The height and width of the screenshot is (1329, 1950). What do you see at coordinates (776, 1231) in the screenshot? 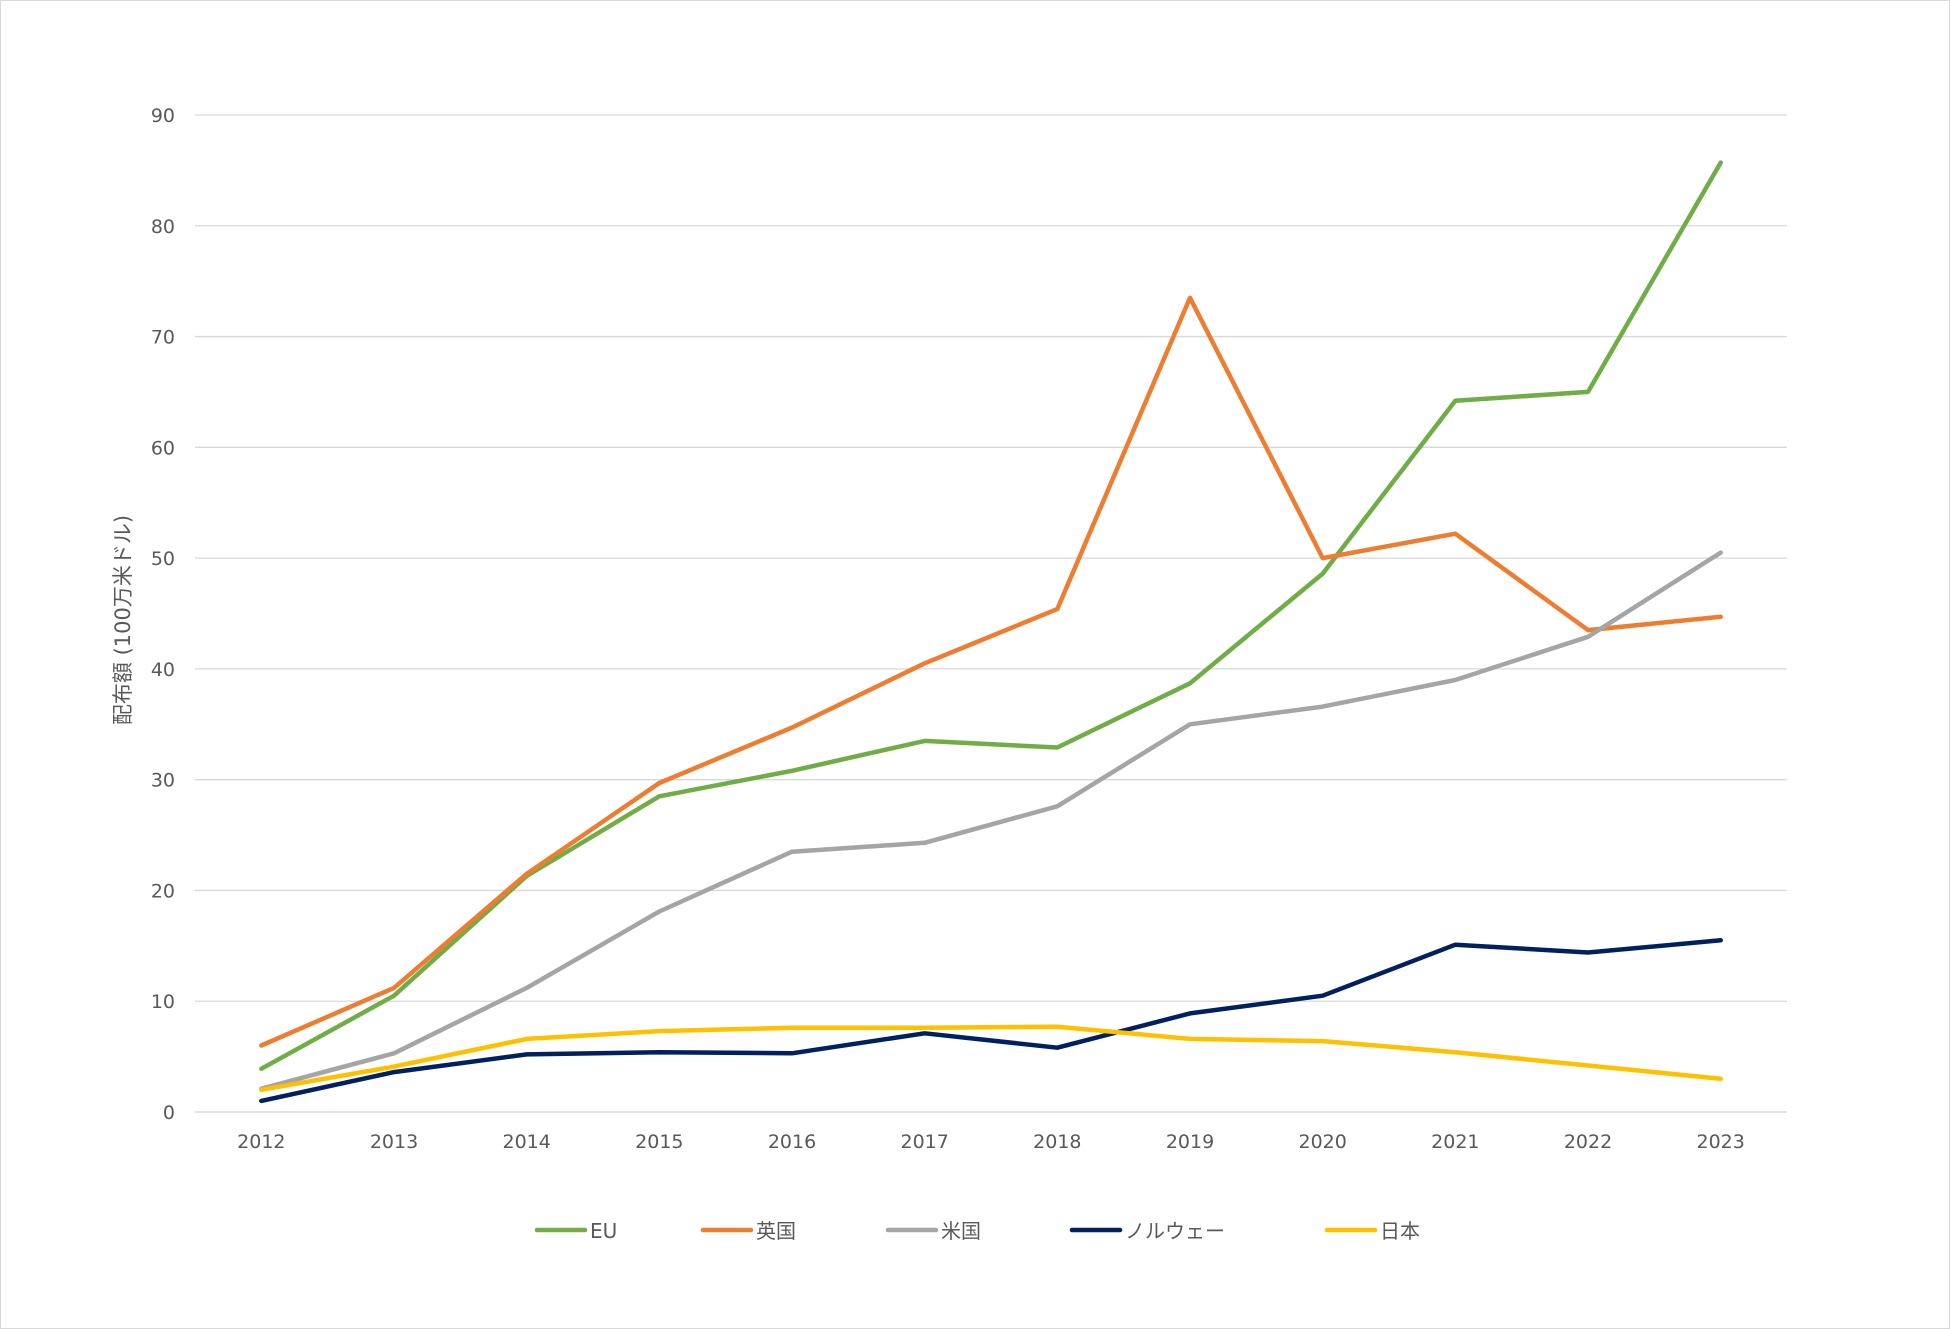
I see `legend-label-1: 英国` at bounding box center [776, 1231].